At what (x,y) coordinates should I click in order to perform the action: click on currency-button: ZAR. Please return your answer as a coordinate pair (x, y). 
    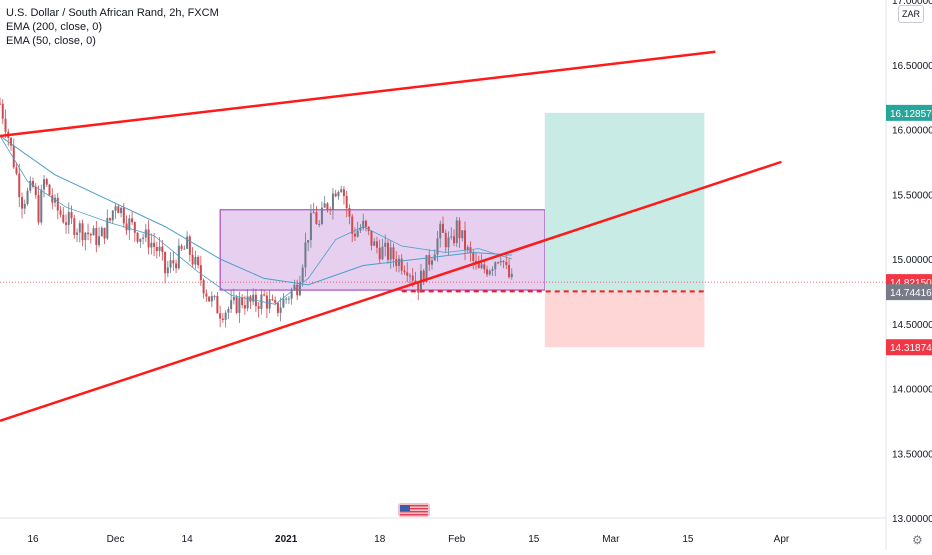
    Looking at the image, I should click on (911, 14).